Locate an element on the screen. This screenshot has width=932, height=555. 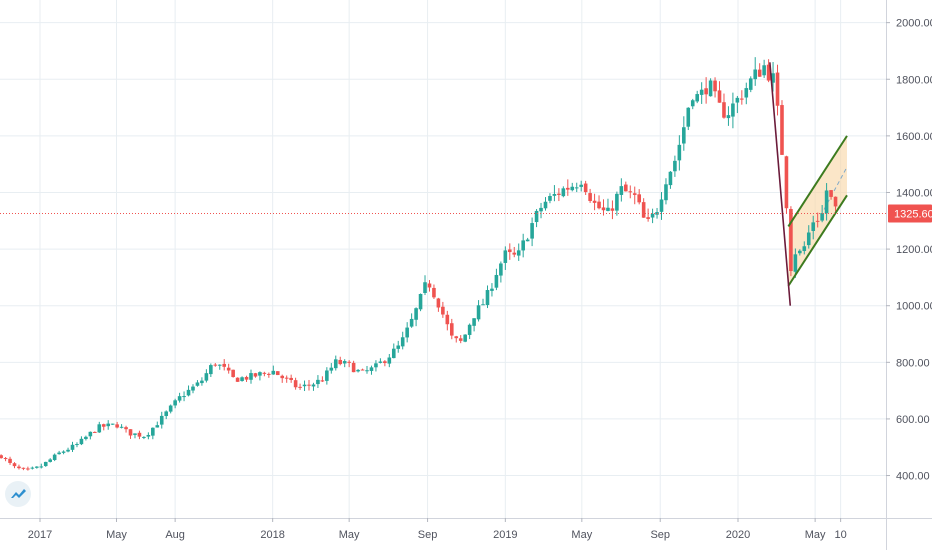
last-price-badge is located at coordinates (910, 213).